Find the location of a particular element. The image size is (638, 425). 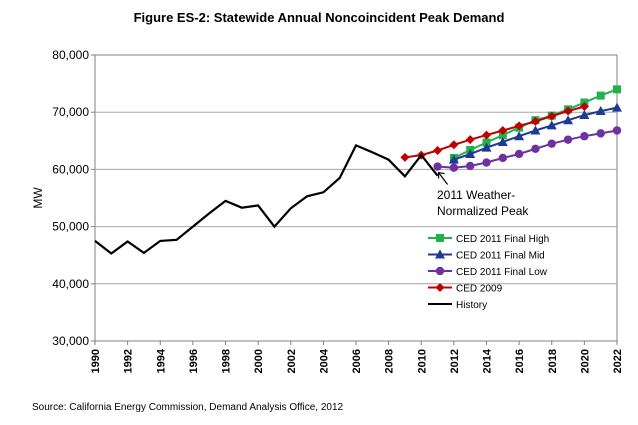

y-tick-label: 40,000 is located at coordinates (70, 284).